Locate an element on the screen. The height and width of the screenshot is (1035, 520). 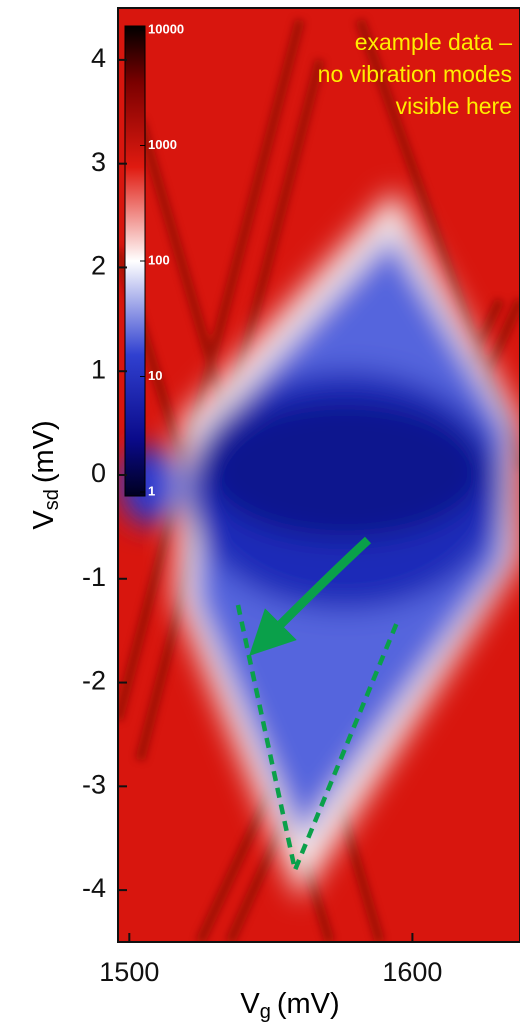
x-axis-label: Vg (mV) is located at coordinates (289, 1006).